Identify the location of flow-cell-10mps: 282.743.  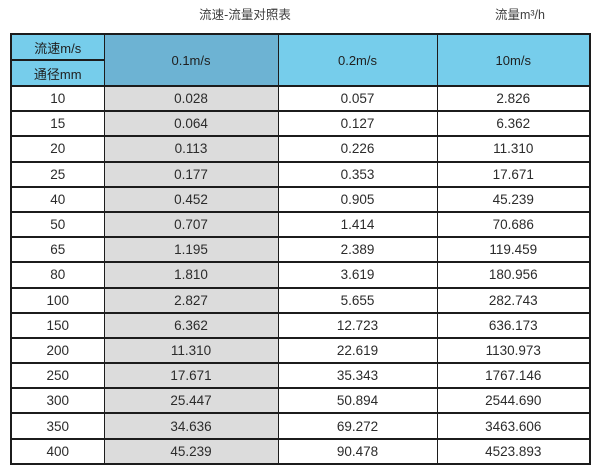
(513, 300).